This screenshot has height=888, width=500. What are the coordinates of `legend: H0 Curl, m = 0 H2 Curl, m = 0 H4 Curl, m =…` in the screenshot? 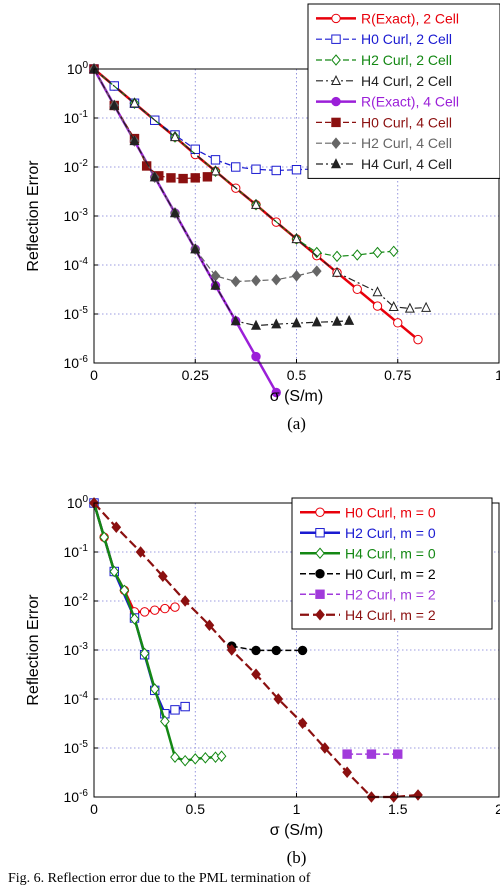 It's located at (392, 563).